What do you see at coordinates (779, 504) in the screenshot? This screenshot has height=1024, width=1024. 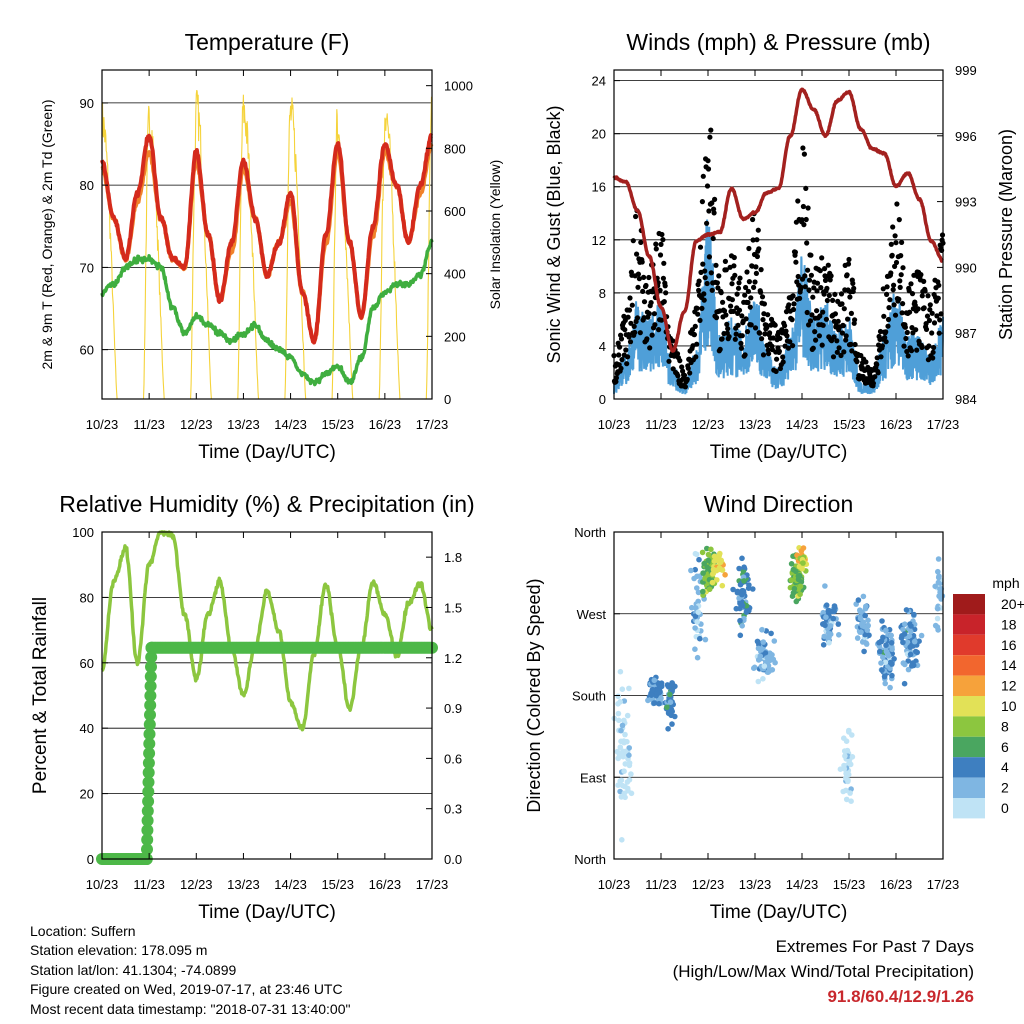 I see `panel-title: Wind Direction` at bounding box center [779, 504].